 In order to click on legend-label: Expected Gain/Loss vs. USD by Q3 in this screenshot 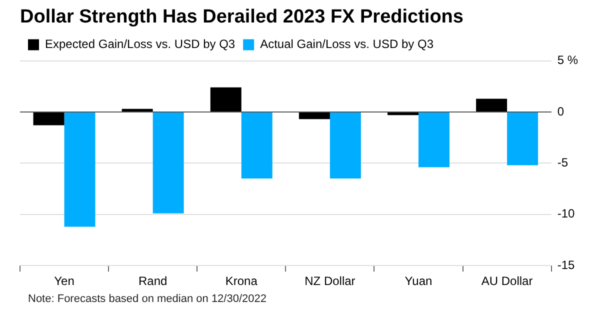, I will do `click(140, 44)`.